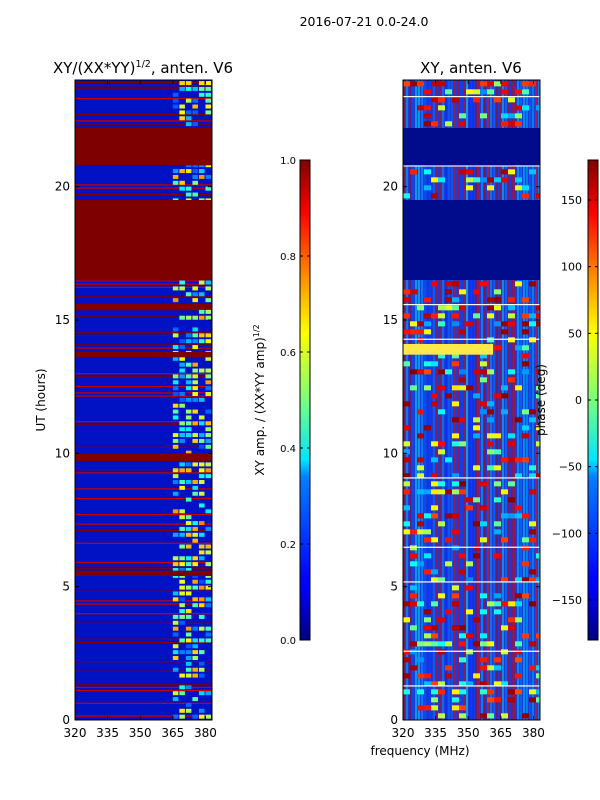 The width and height of the screenshot is (600, 800). I want to click on amplitude-xtick-label: 350, so click(140, 733).